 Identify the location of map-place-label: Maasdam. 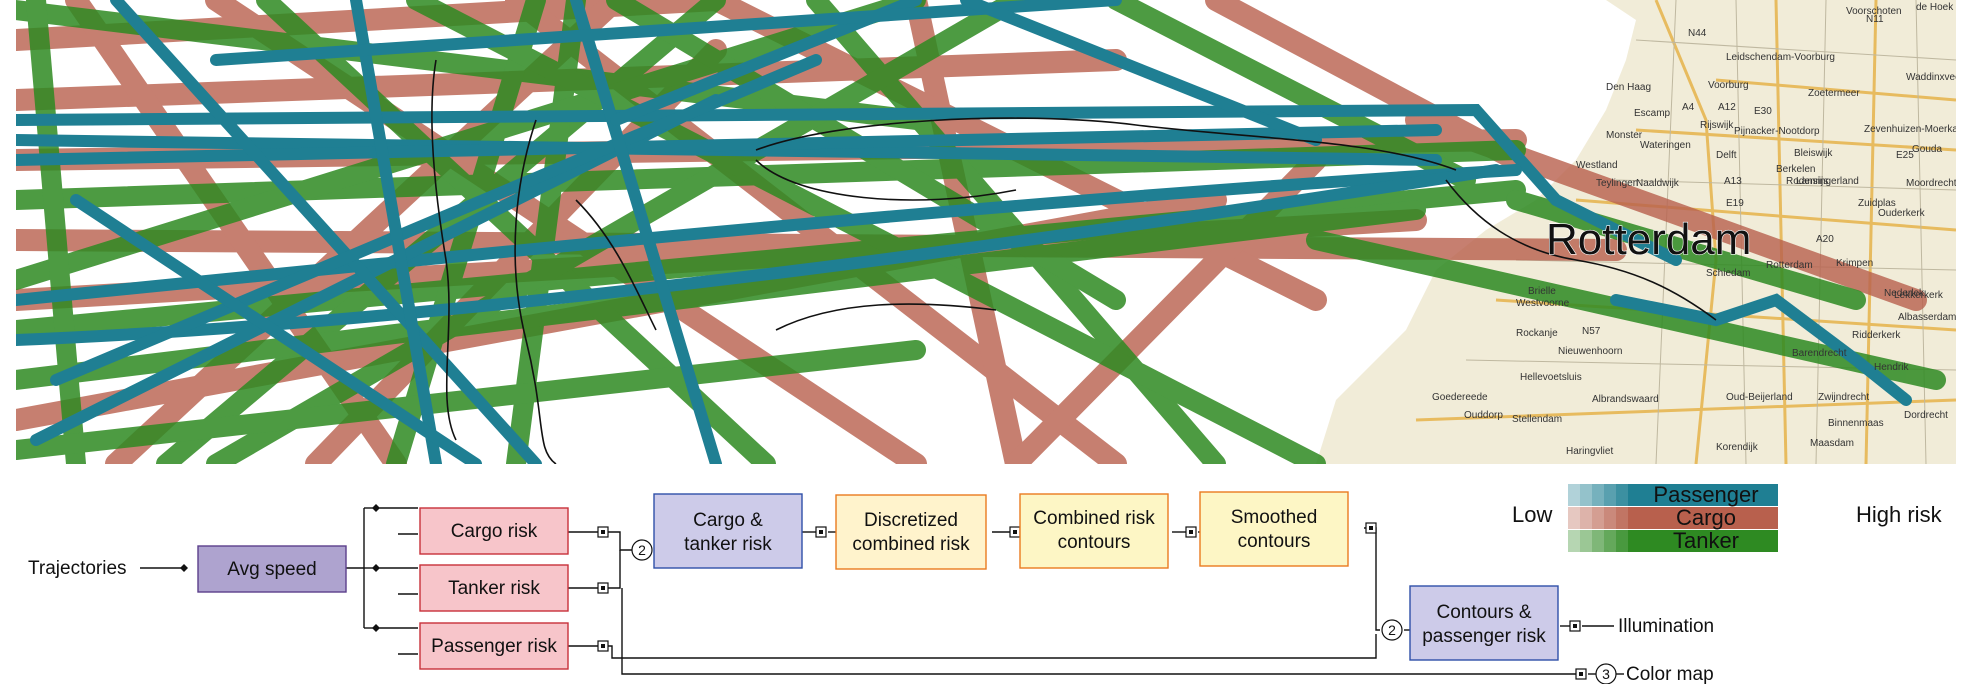
(1832, 443).